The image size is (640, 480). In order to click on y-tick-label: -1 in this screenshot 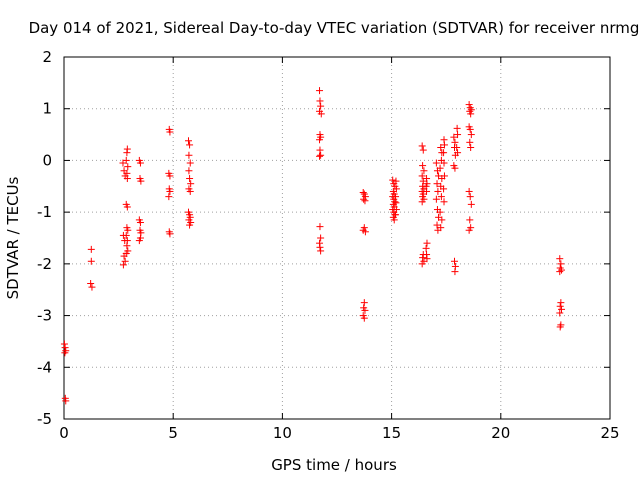, I will do `click(44, 212)`.